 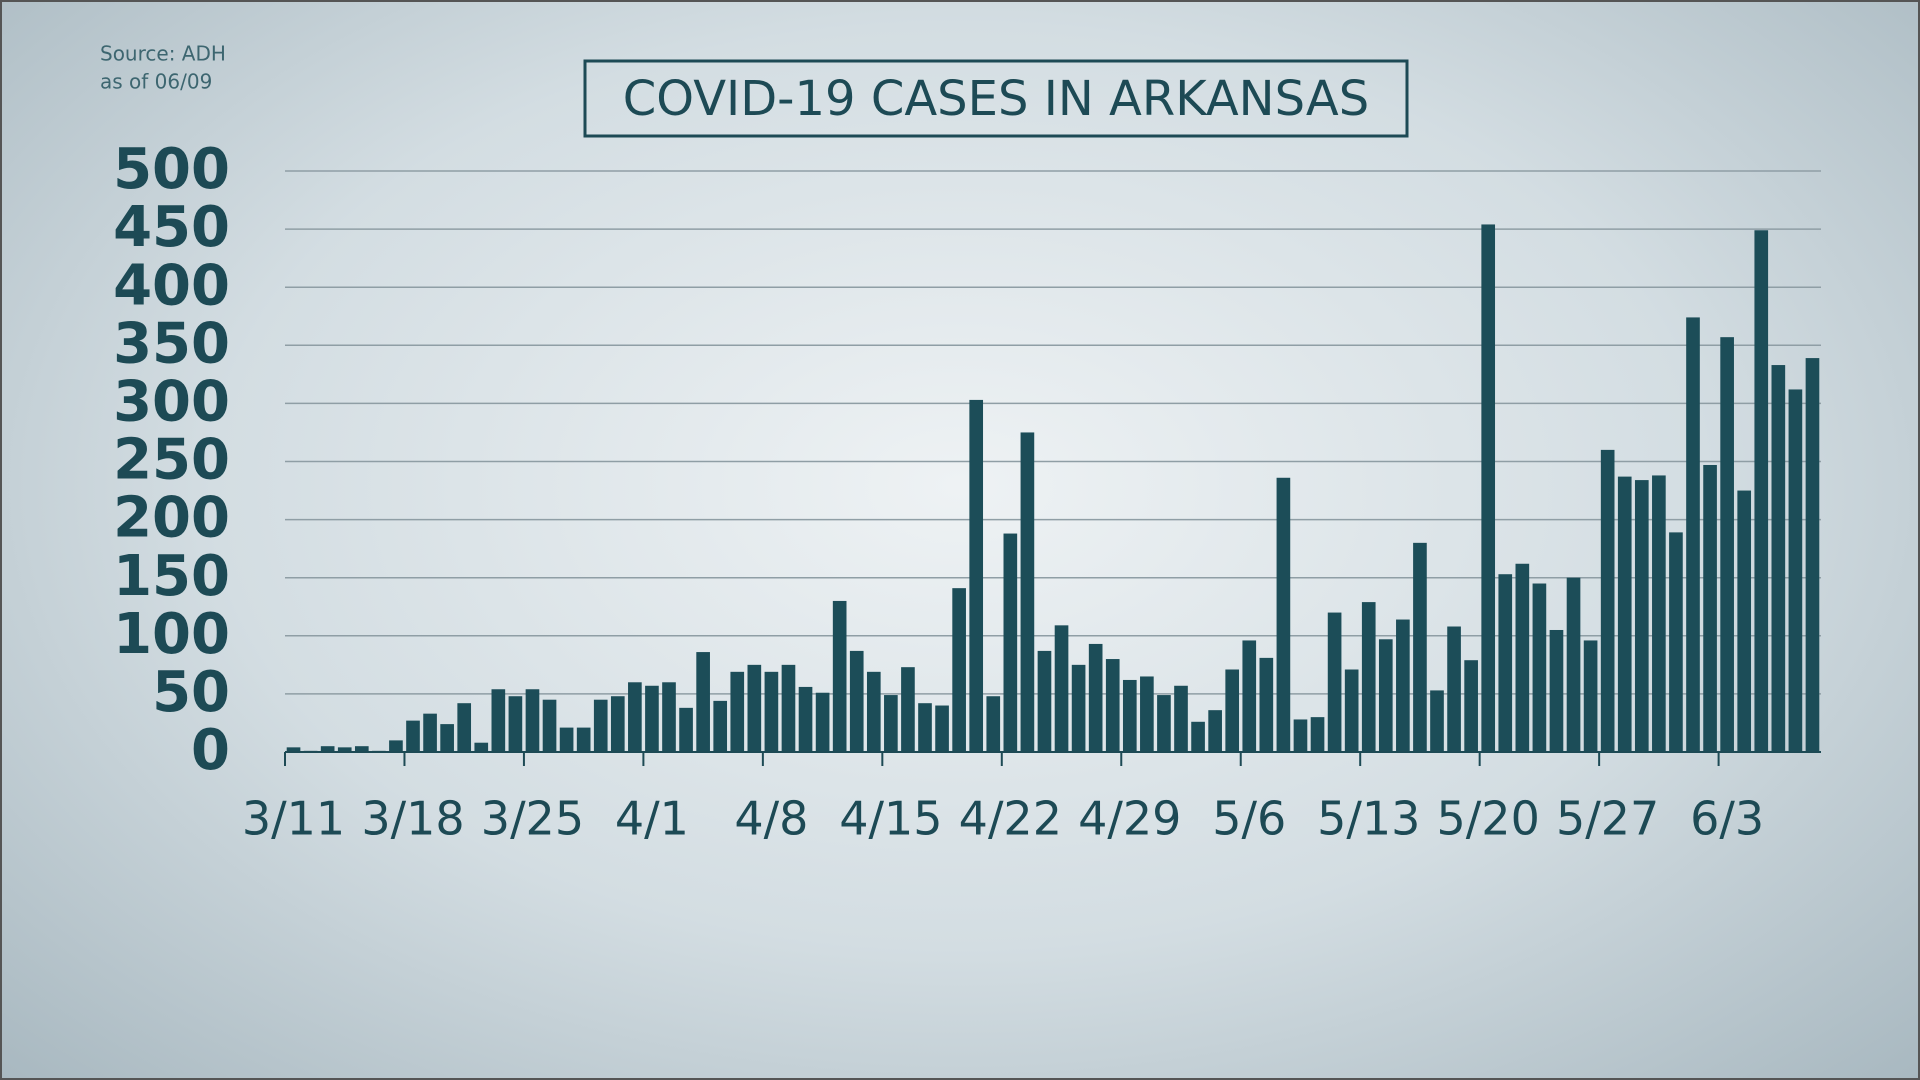 What do you see at coordinates (210, 750) in the screenshot?
I see `y-tick-label: 0` at bounding box center [210, 750].